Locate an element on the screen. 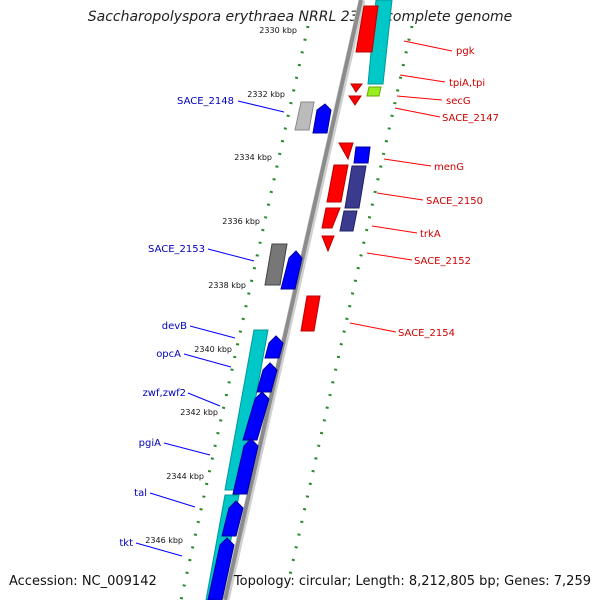 The height and width of the screenshot is (600, 600). tick-label: 2338 kbp is located at coordinates (227, 285).